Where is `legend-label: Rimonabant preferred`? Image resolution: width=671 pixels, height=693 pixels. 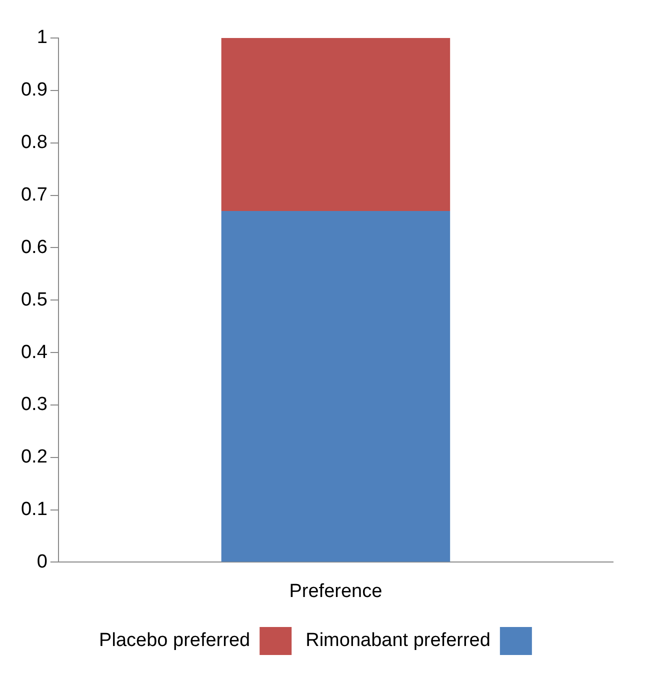 legend-label: Rimonabant preferred is located at coordinates (398, 641).